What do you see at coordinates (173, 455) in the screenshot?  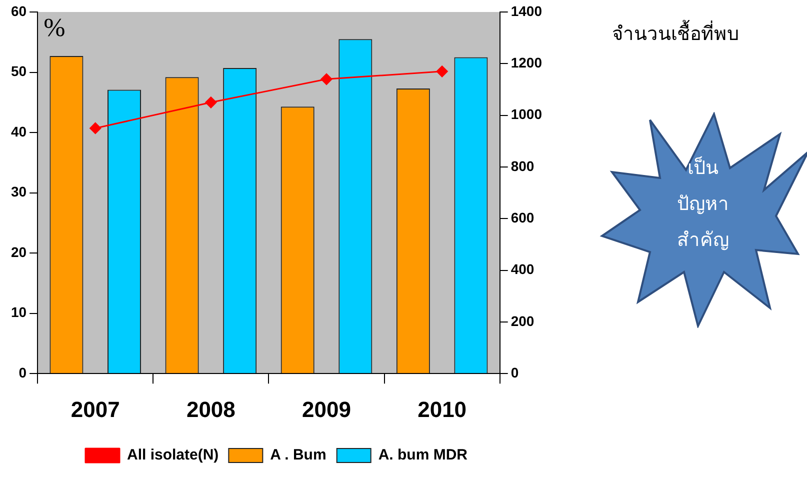 I see `legend-label: All isolate(N)` at bounding box center [173, 455].